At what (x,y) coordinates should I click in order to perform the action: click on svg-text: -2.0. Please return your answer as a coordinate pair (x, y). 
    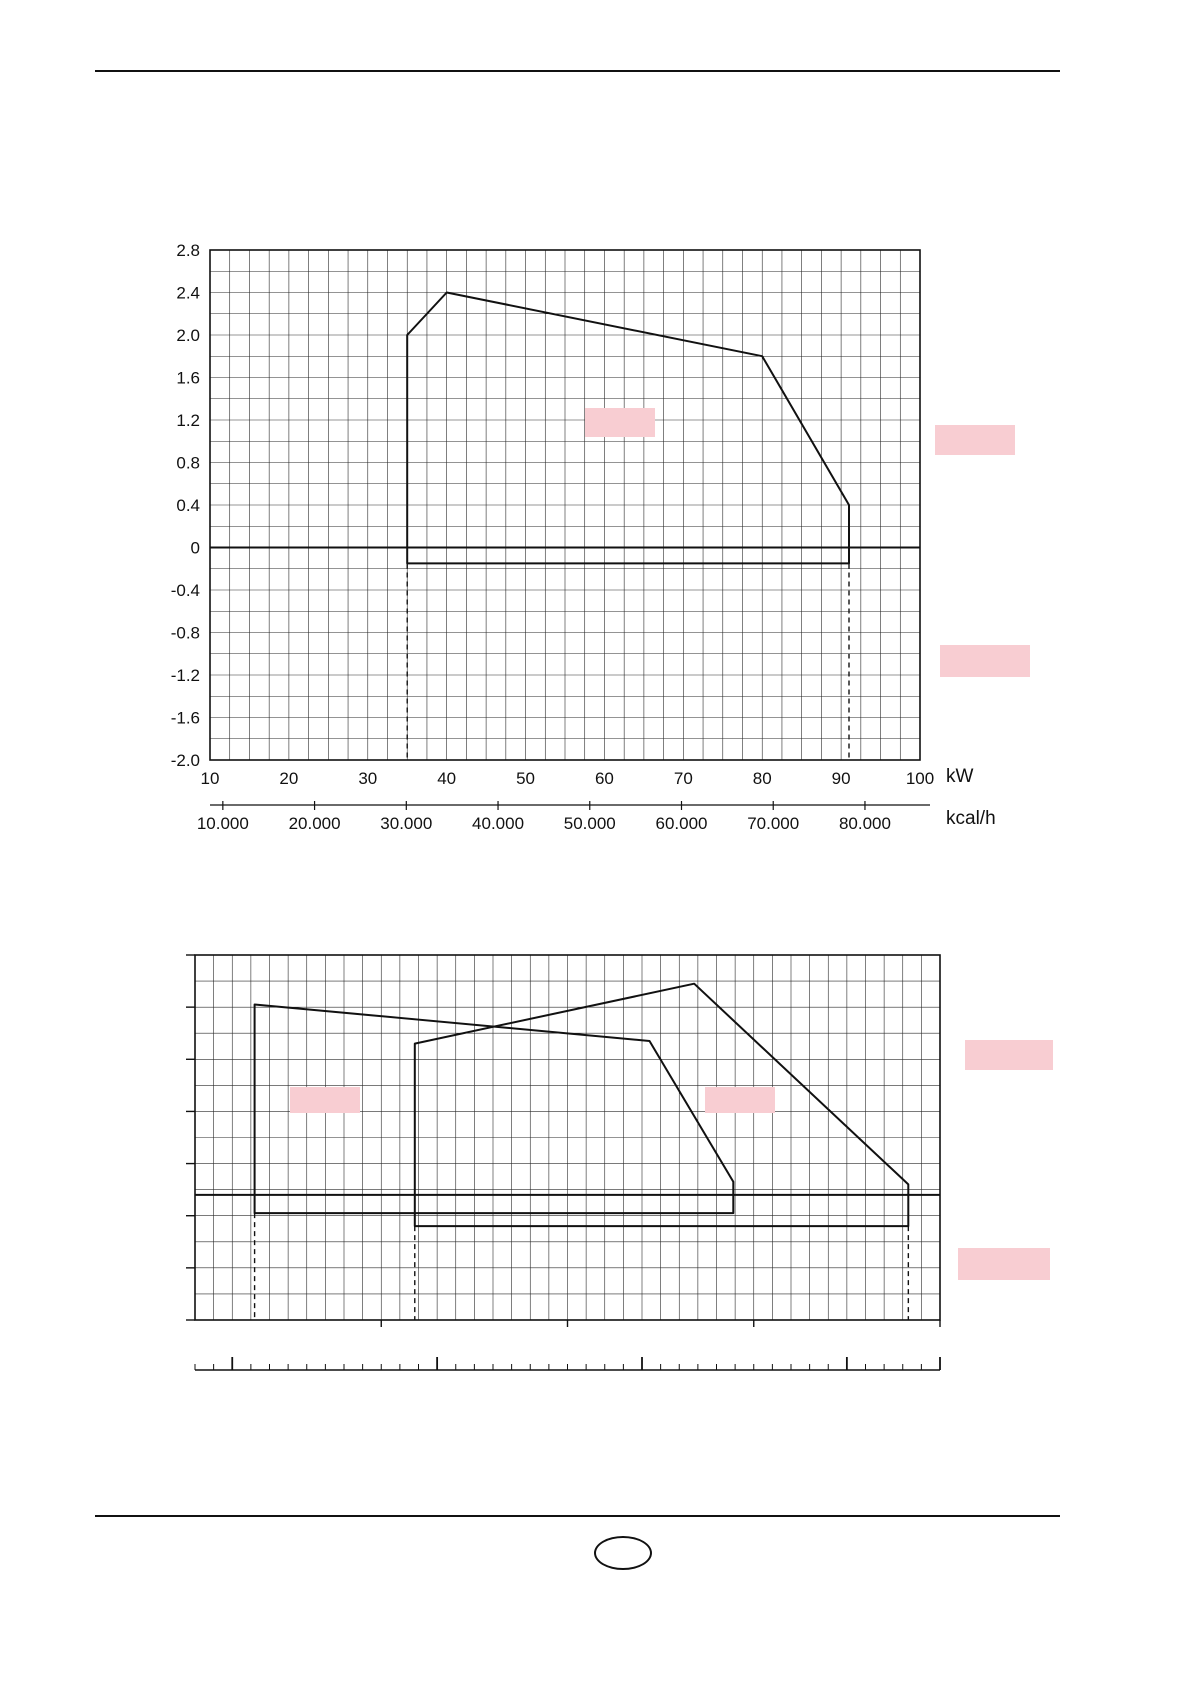
    Looking at the image, I should click on (185, 760).